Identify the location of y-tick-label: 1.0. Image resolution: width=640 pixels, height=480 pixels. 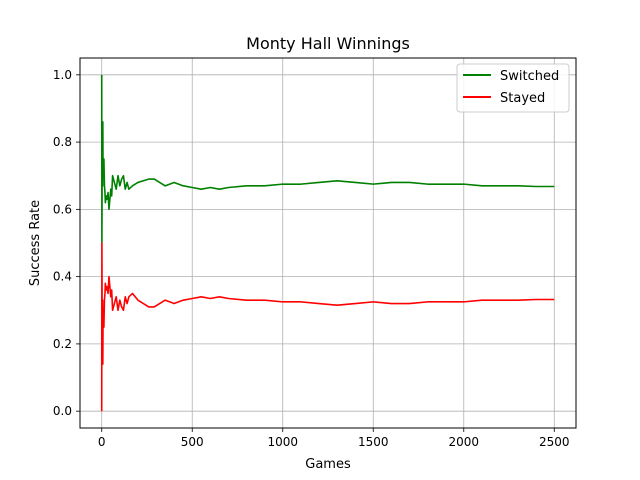
(62, 75).